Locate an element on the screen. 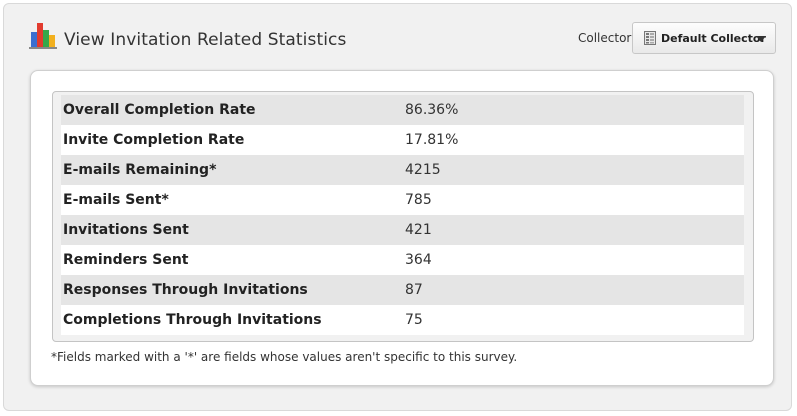  stat-value: 421 is located at coordinates (574, 230).